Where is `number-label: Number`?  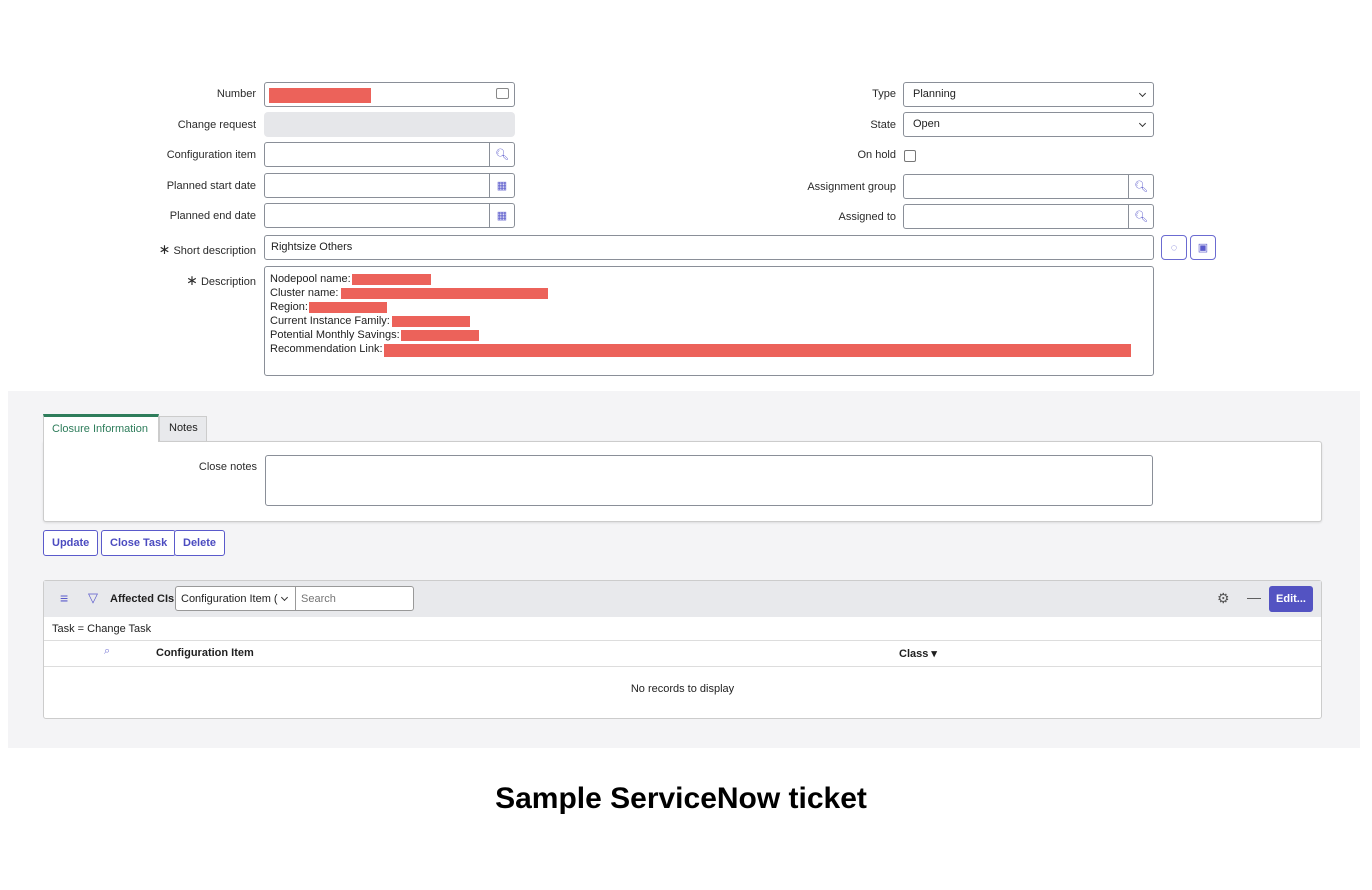 number-label: Number is located at coordinates (236, 94).